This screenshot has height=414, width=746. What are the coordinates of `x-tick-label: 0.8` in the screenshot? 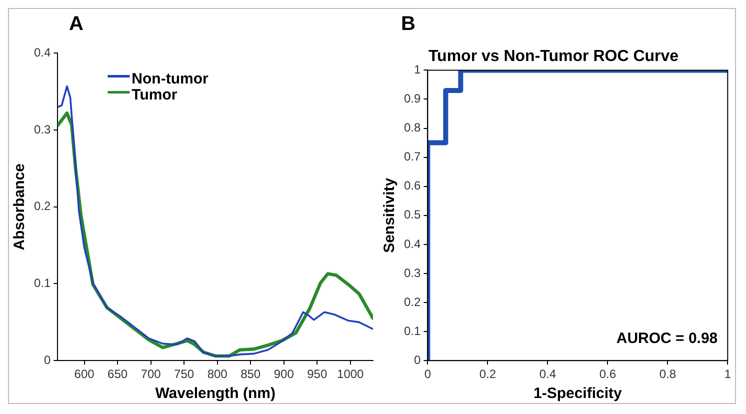 It's located at (667, 374).